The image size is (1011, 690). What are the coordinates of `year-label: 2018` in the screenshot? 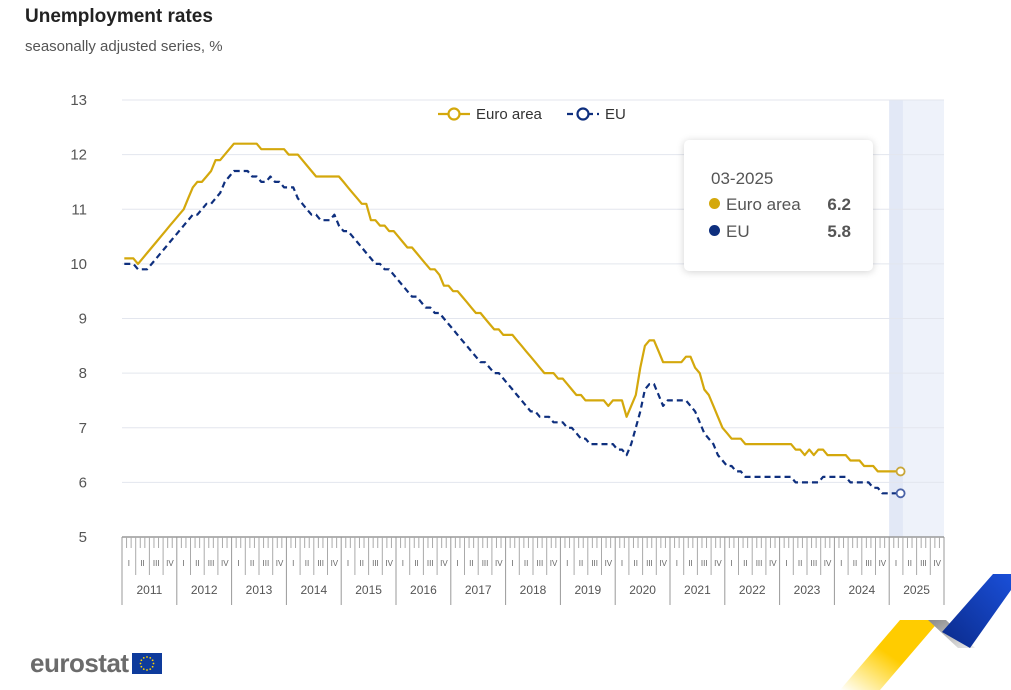 It's located at (533, 590).